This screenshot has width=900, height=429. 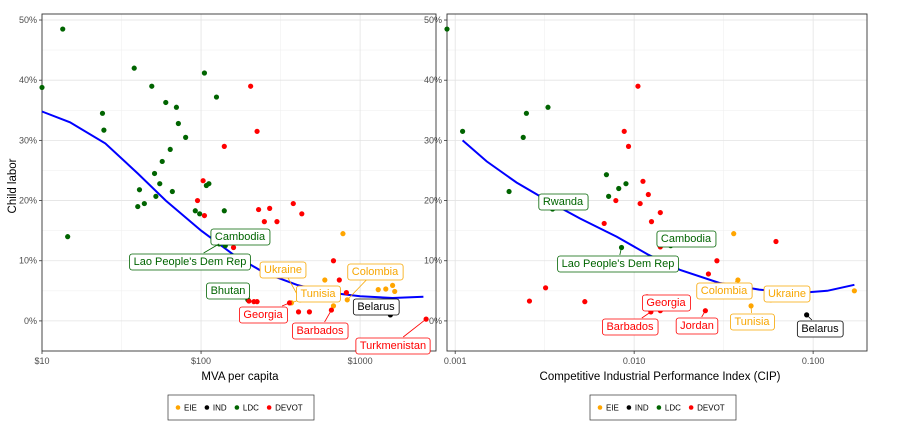 What do you see at coordinates (28, 201) in the screenshot?
I see `p1-y-tick-label: 20%` at bounding box center [28, 201].